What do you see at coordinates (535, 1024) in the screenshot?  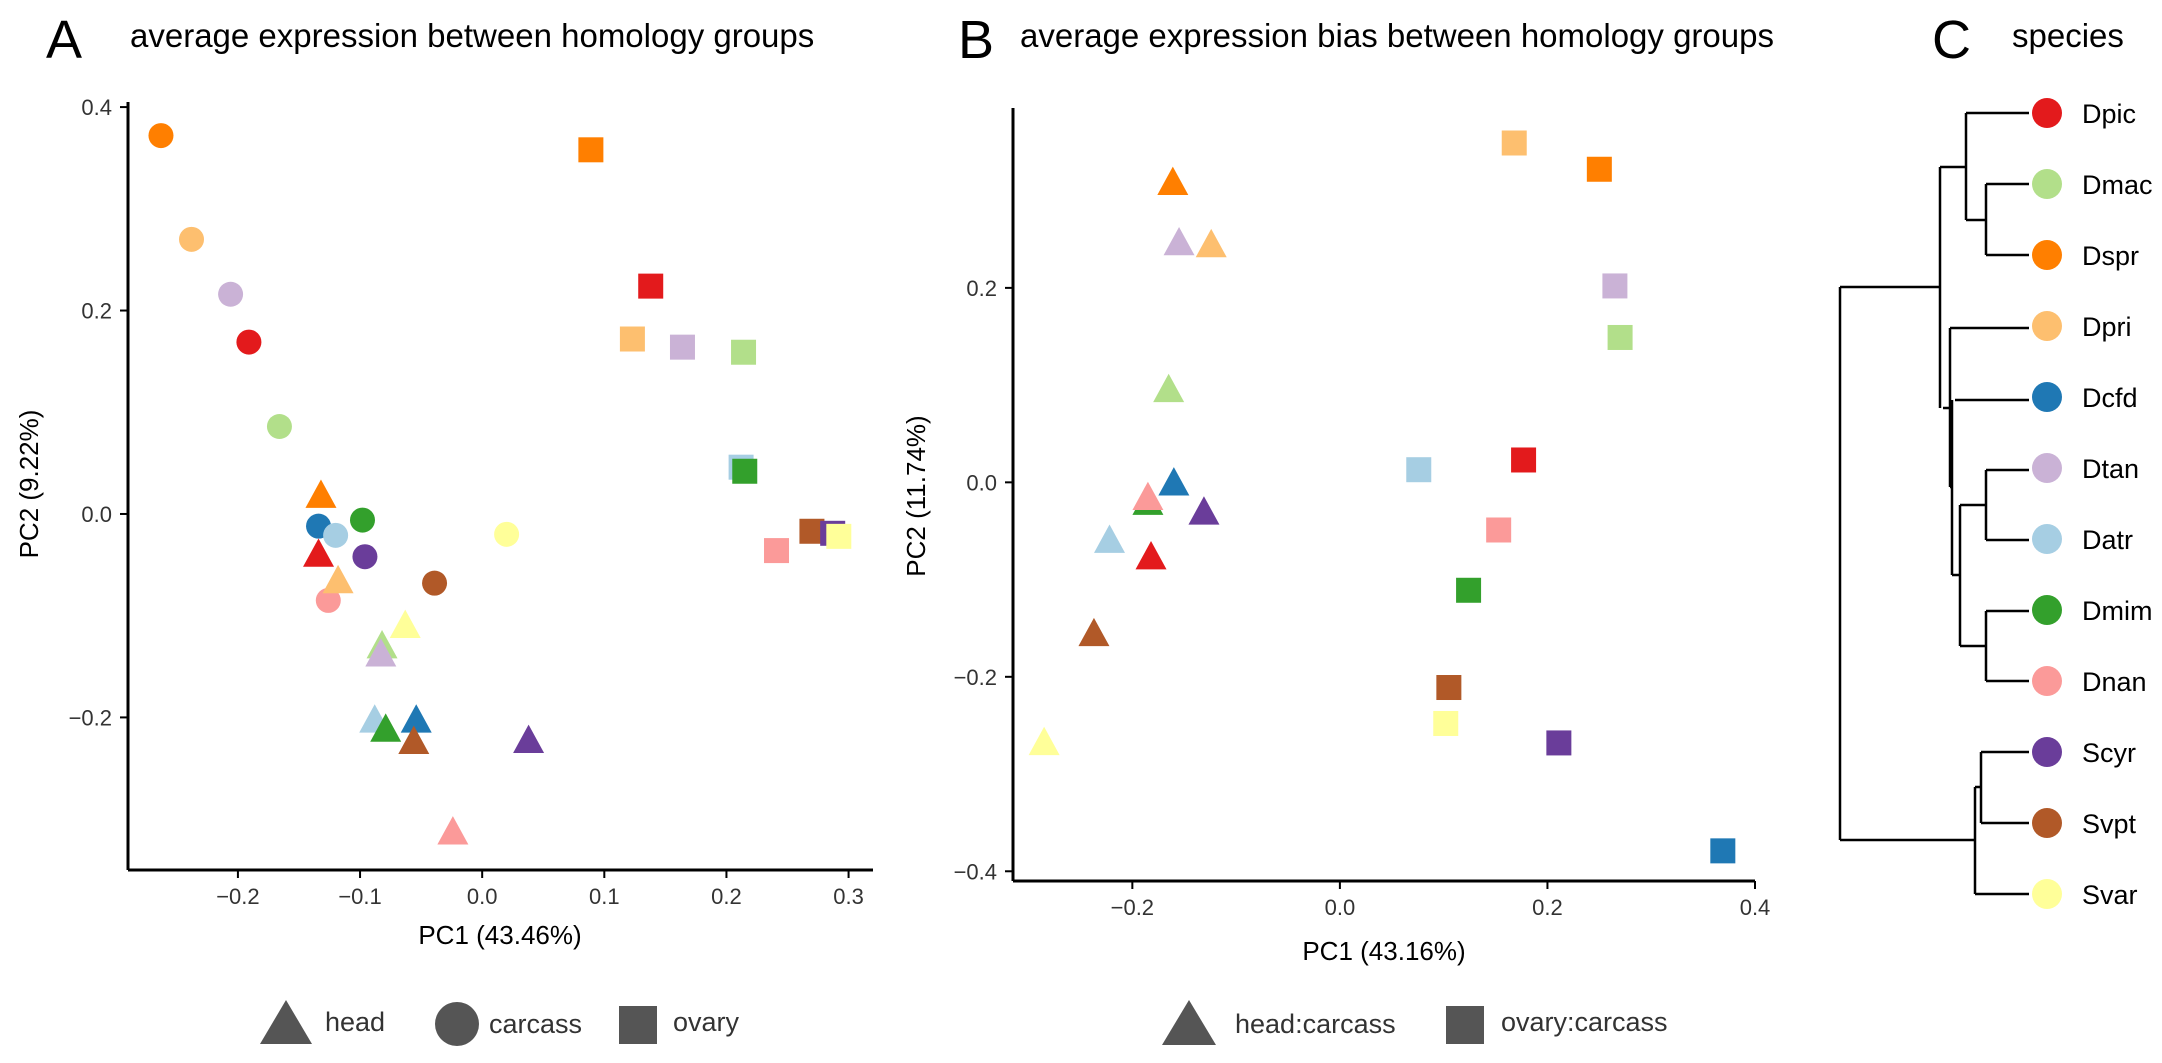 I see `legend-carcass-label: carcass` at bounding box center [535, 1024].